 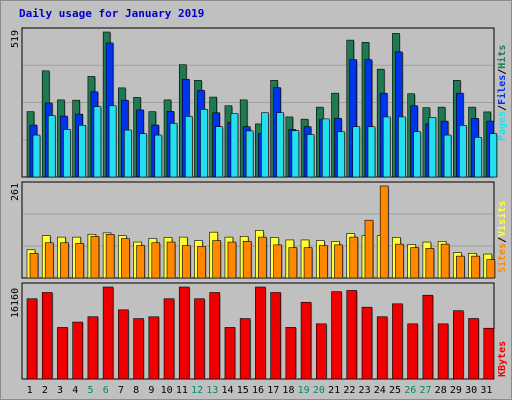 I want to click on ymax-label-visits: 261, so click(x=15, y=192).